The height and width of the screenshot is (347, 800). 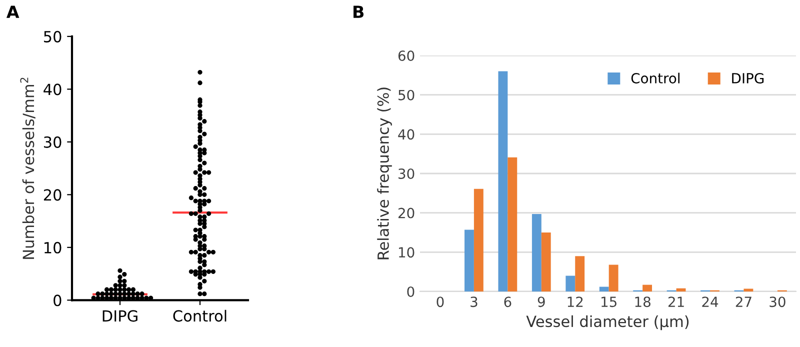 I want to click on x-tick-label: 21, so click(x=676, y=301).